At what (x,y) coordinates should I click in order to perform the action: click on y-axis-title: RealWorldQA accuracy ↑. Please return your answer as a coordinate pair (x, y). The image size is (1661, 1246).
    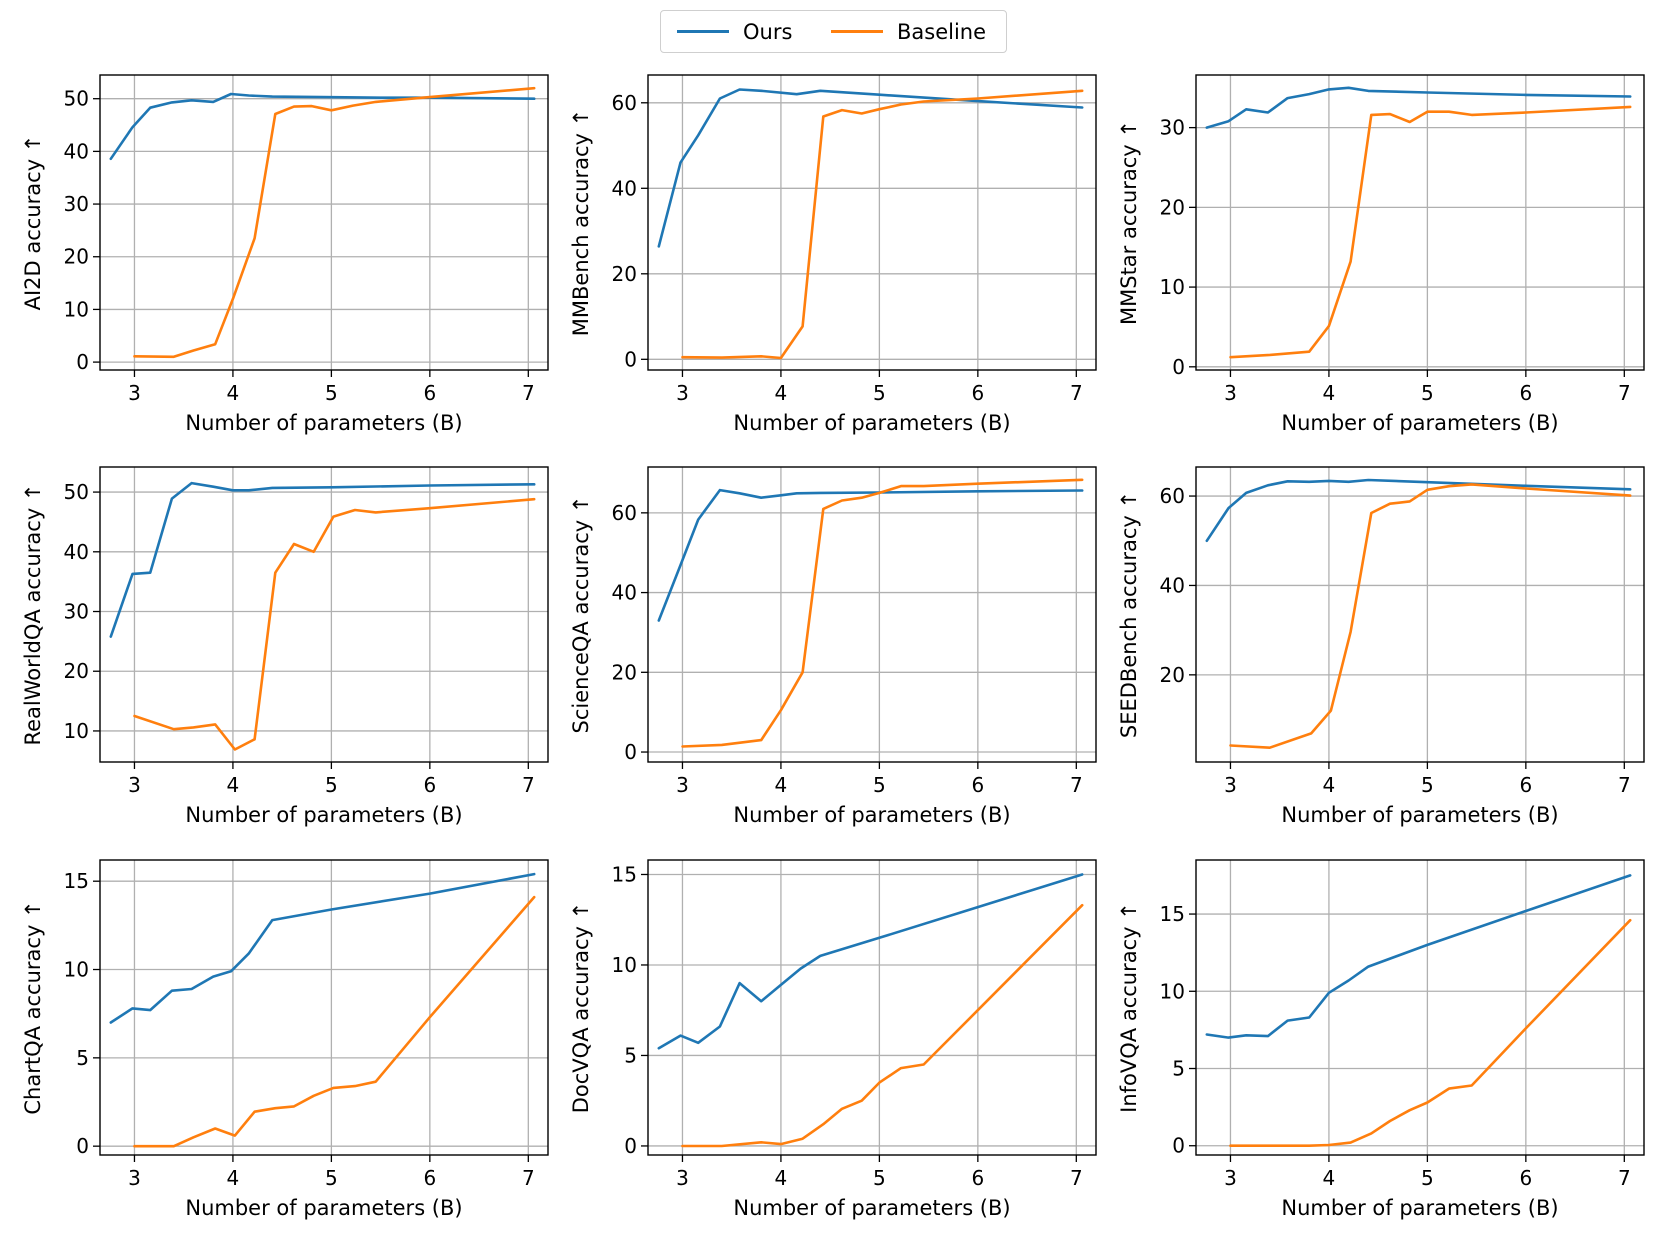
    Looking at the image, I should click on (33, 614).